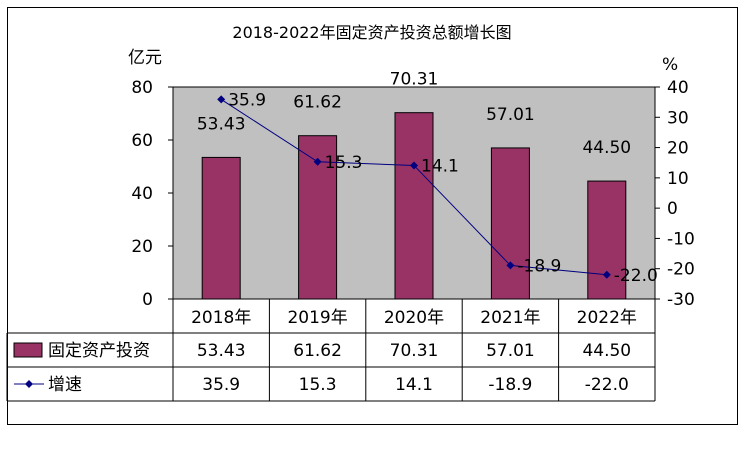 This screenshot has height=450, width=745. I want to click on category-label: 2018年, so click(221, 318).